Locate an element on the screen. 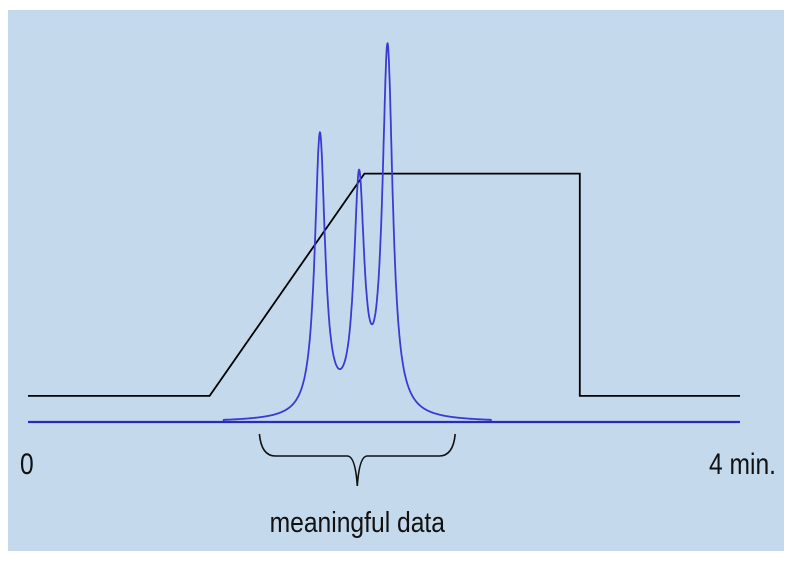 The width and height of the screenshot is (794, 563). x-tick-label-4: 4 min. is located at coordinates (742, 464).